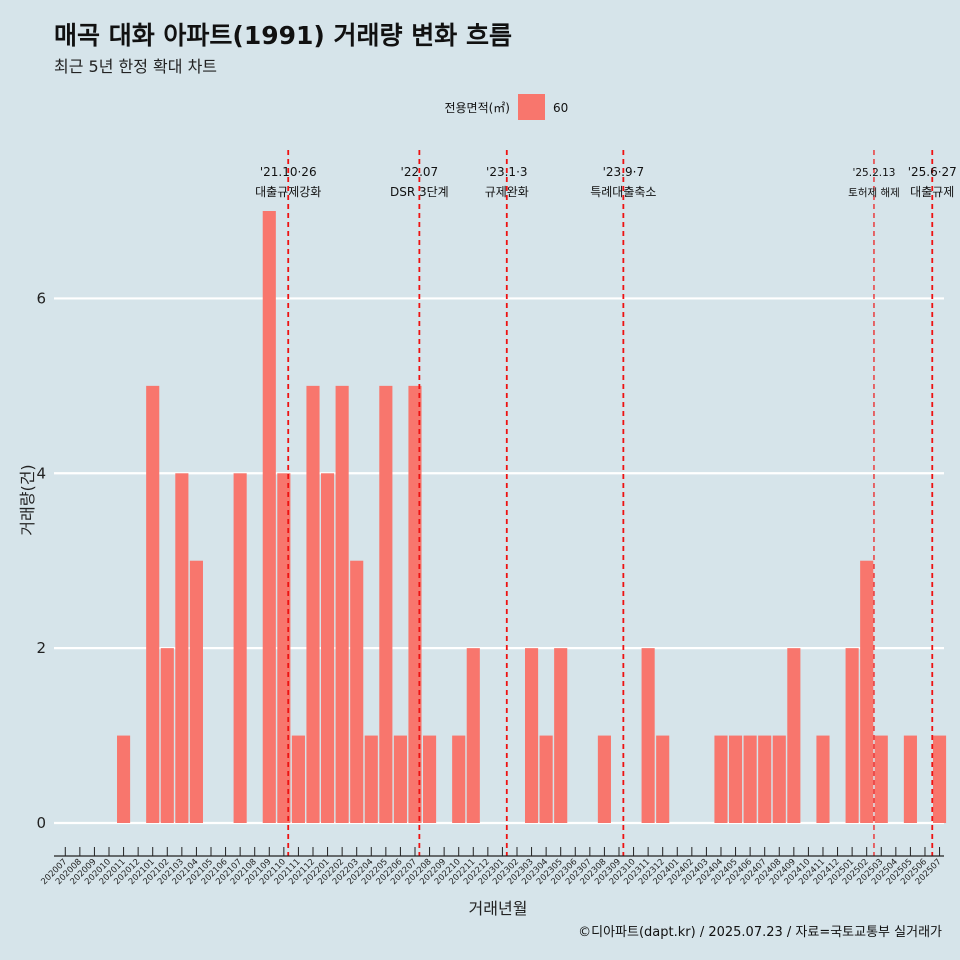 This screenshot has width=960, height=960. I want to click on x-axis-title: 거래년월, so click(498, 908).